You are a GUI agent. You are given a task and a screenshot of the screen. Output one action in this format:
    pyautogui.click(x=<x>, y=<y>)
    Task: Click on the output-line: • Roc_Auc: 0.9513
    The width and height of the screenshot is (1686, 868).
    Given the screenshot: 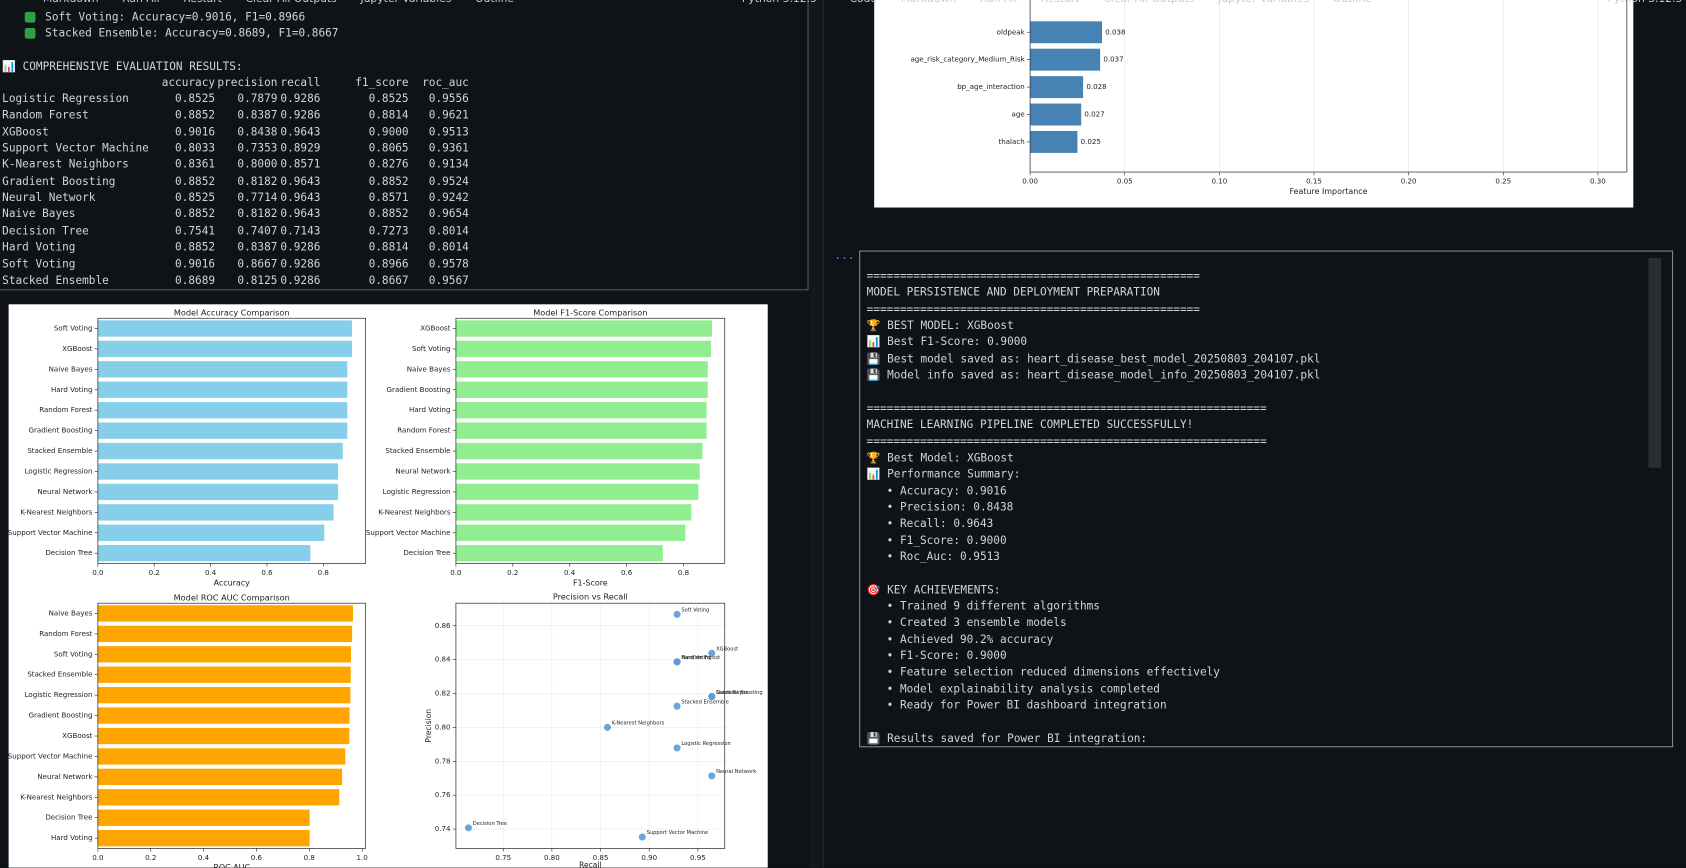 What is the action you would take?
    pyautogui.click(x=933, y=557)
    